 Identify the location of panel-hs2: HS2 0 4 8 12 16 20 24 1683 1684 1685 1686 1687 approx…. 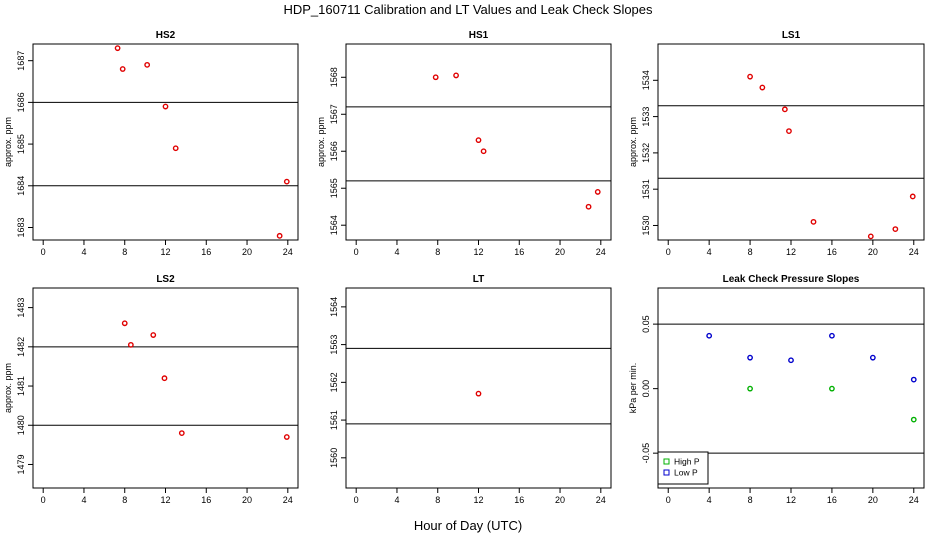
(151, 143).